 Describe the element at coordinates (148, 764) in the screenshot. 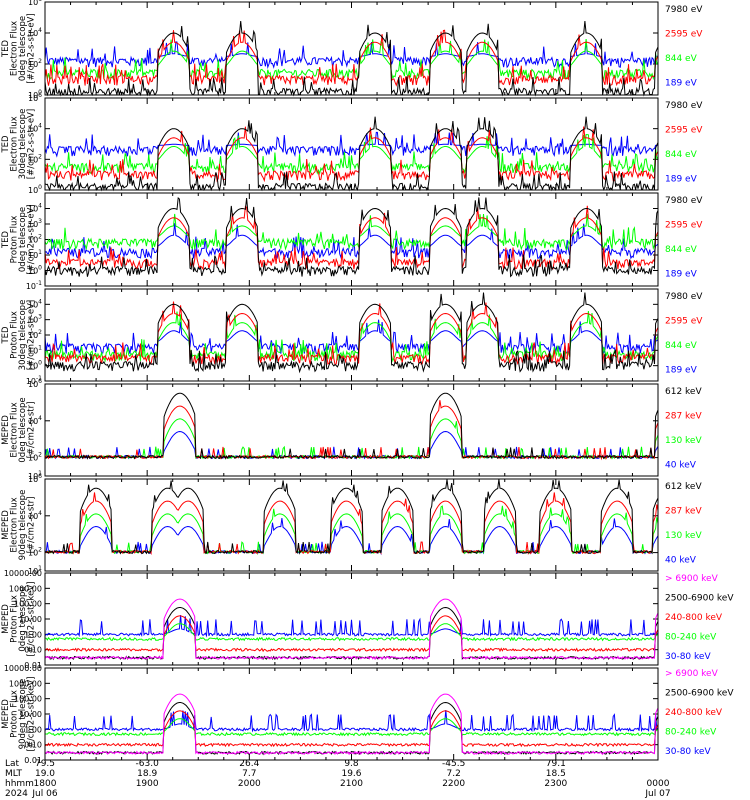

I see `x-tick-label: -63.0` at that location.